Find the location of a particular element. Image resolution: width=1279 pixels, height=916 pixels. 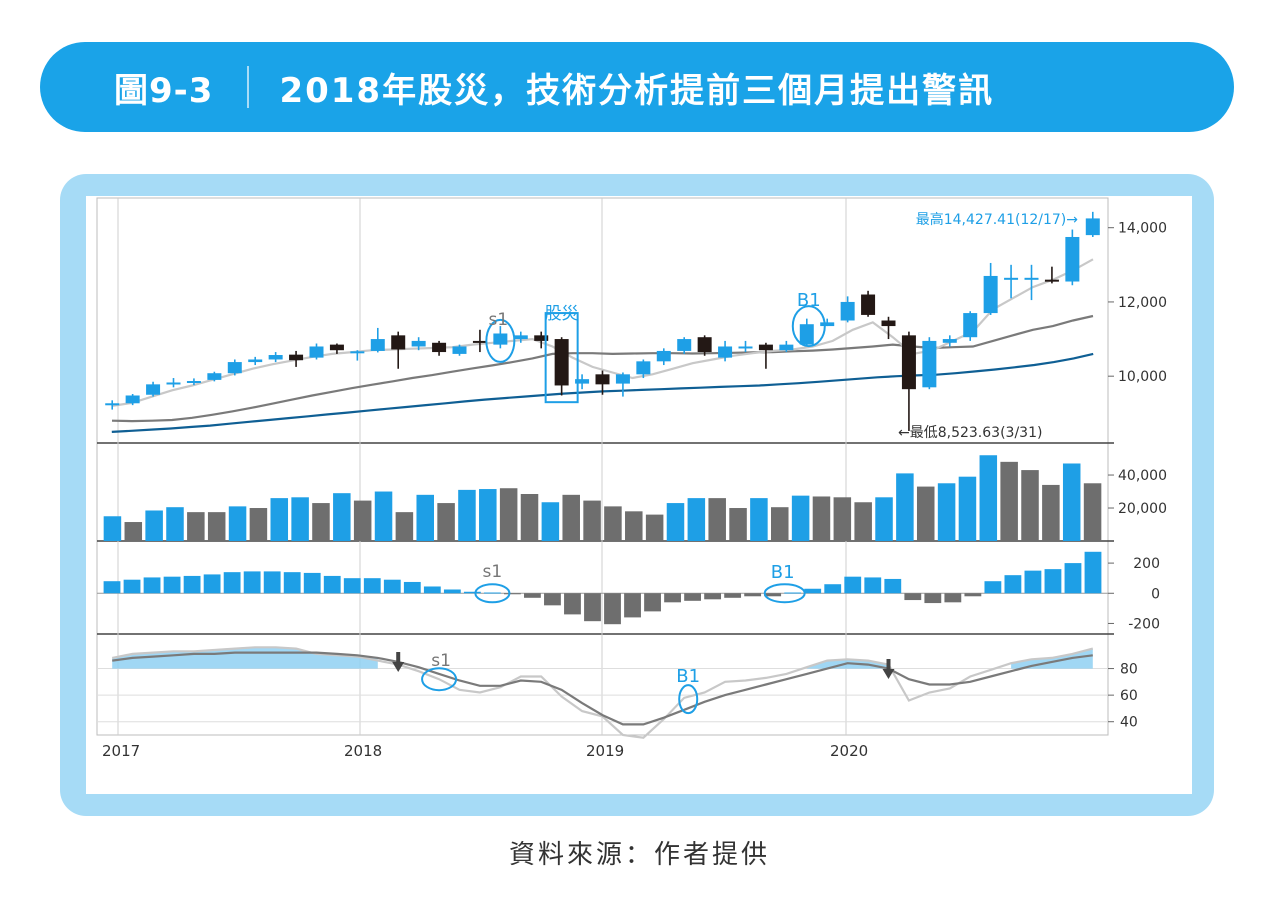

x-tick-label: 2019 is located at coordinates (605, 751).